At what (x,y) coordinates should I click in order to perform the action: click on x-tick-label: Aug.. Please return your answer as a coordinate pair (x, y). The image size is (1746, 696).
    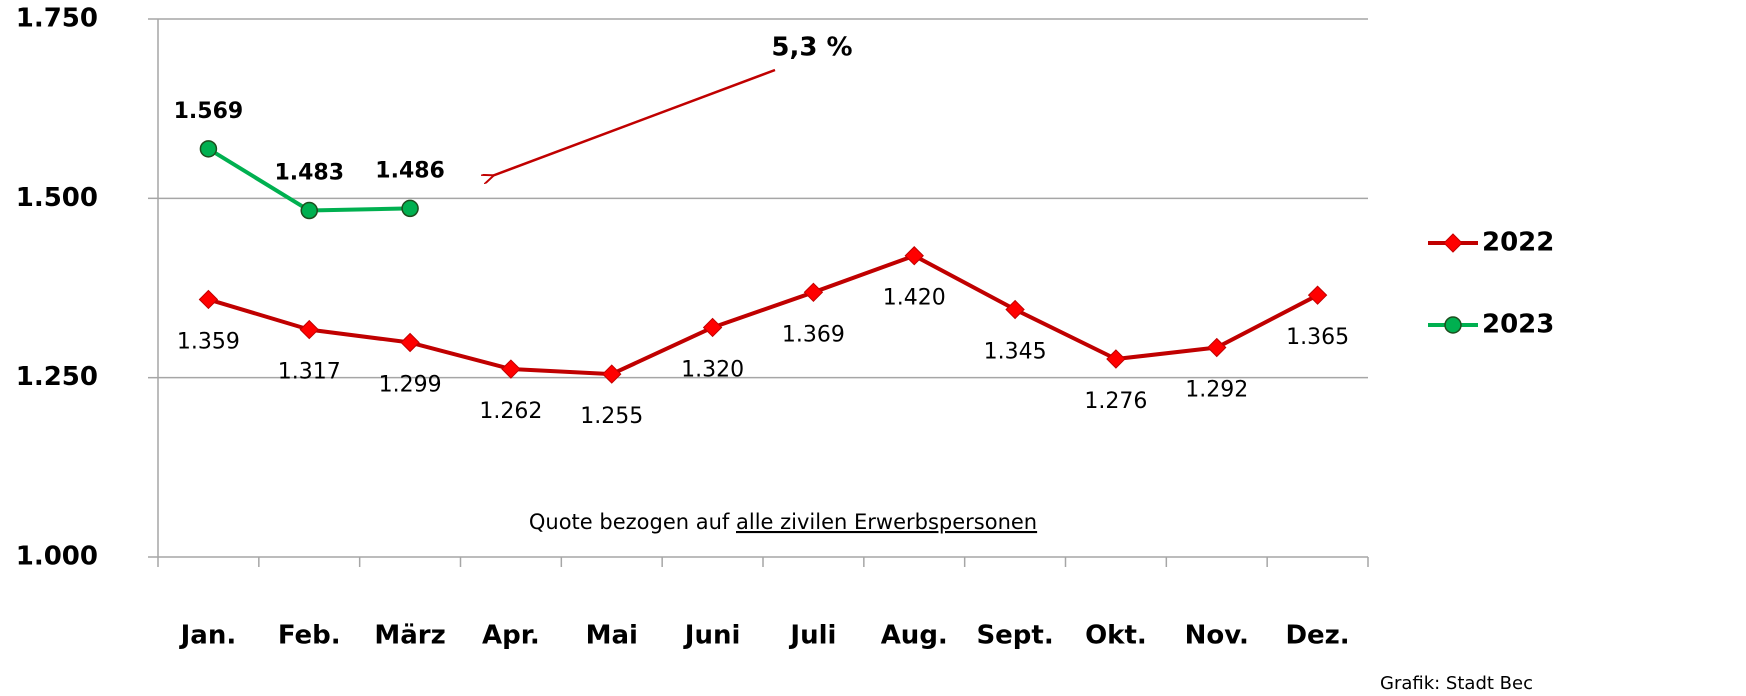
    Looking at the image, I should click on (914, 636).